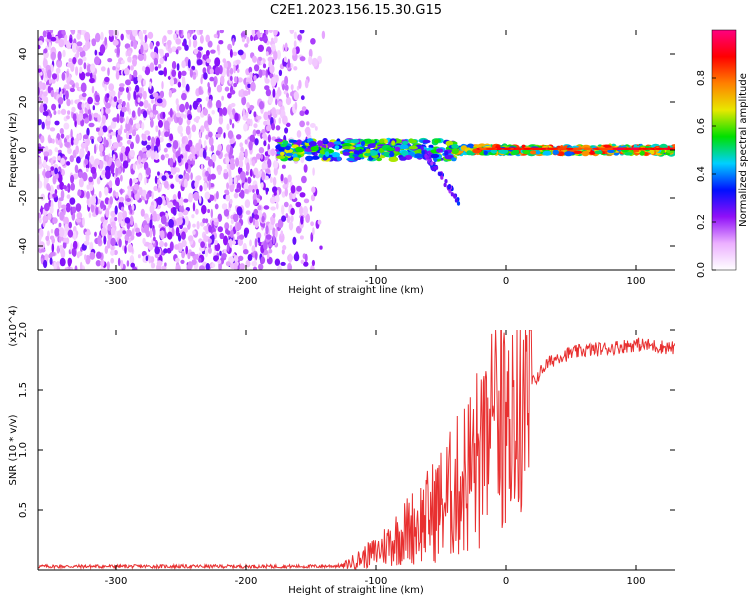 Image resolution: width=750 pixels, height=600 pixels. What do you see at coordinates (506, 581) in the screenshot?
I see `x-tick-label: 0` at bounding box center [506, 581].